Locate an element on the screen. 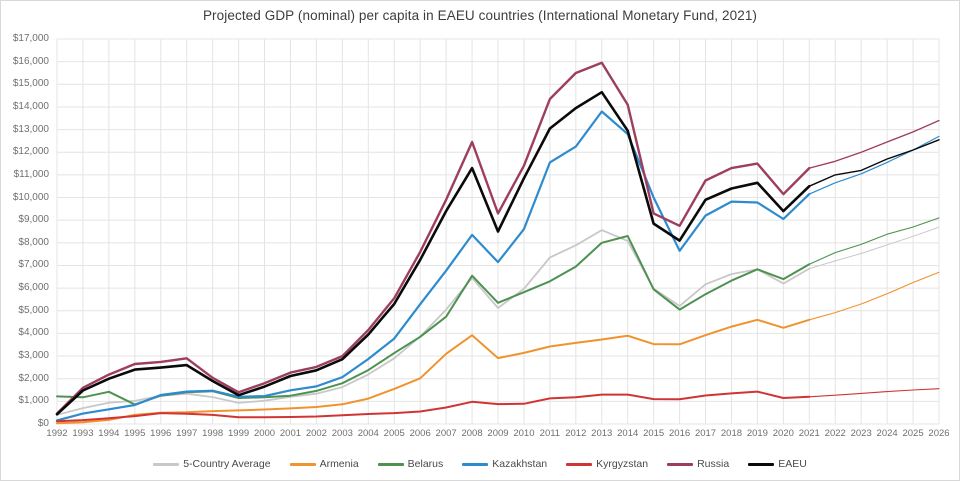 The height and width of the screenshot is (481, 960). x-tick-label: 2011 is located at coordinates (550, 433).